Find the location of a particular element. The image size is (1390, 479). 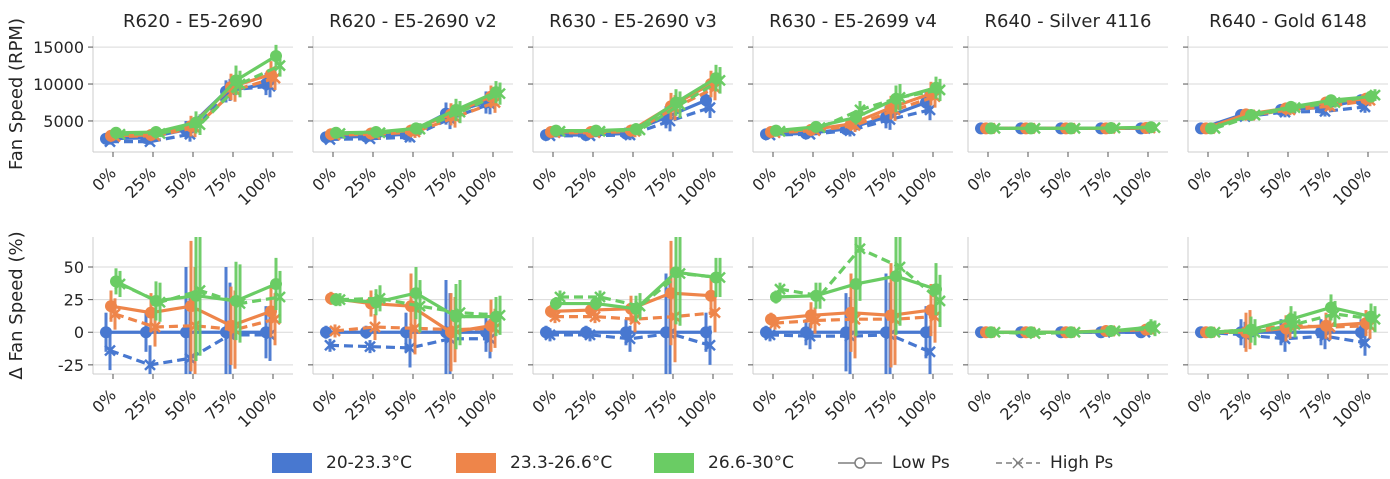

legend-label: 20-23.3°C is located at coordinates (369, 463).